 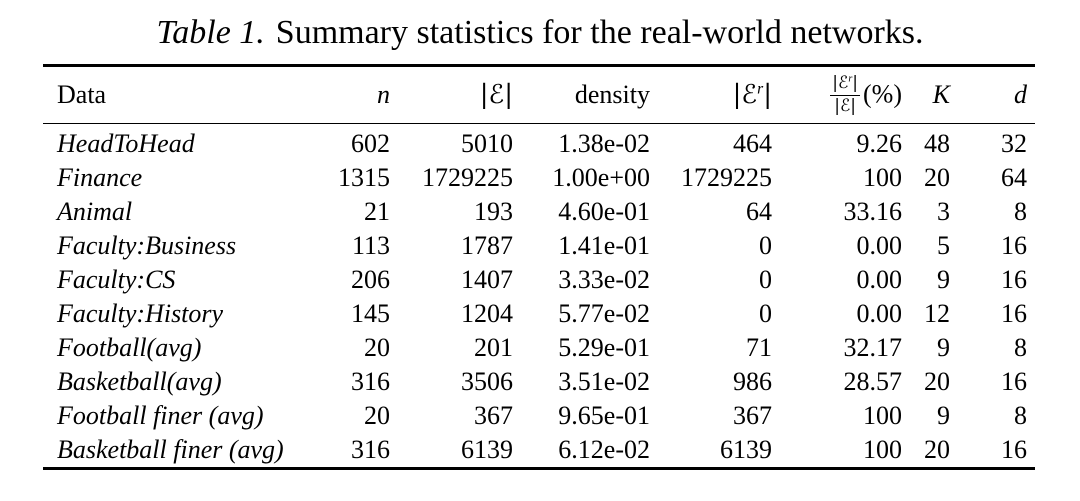 What do you see at coordinates (604, 415) in the screenshot?
I see `cell-density: 9.65e-01` at bounding box center [604, 415].